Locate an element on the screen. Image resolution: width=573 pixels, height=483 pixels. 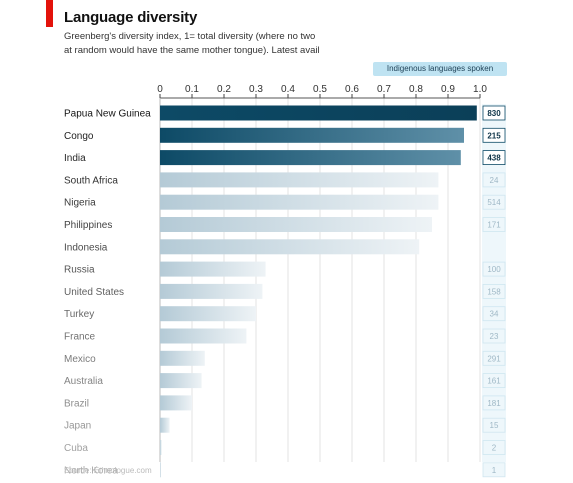
languages-count: 291 is located at coordinates (494, 358).